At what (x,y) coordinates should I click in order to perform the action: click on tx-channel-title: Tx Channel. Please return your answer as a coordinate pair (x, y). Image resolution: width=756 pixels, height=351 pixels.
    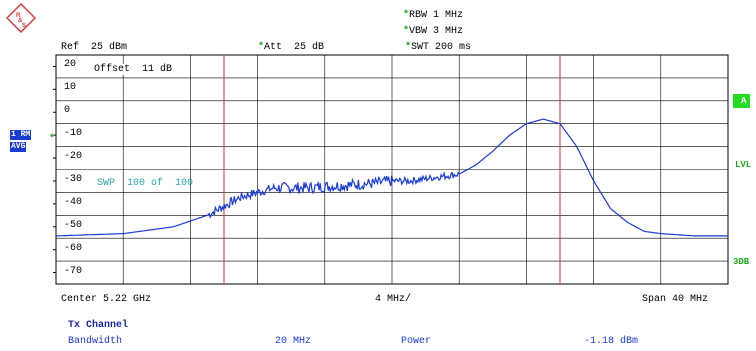
    Looking at the image, I should click on (98, 325).